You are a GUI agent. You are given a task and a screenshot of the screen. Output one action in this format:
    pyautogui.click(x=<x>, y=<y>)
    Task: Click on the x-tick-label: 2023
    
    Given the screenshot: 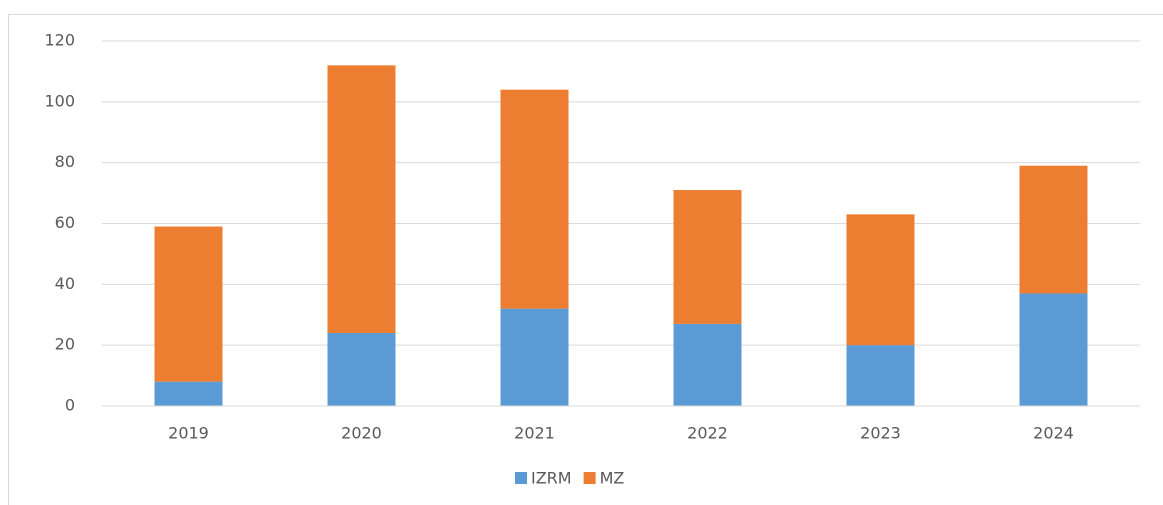 What is the action you would take?
    pyautogui.click(x=880, y=433)
    